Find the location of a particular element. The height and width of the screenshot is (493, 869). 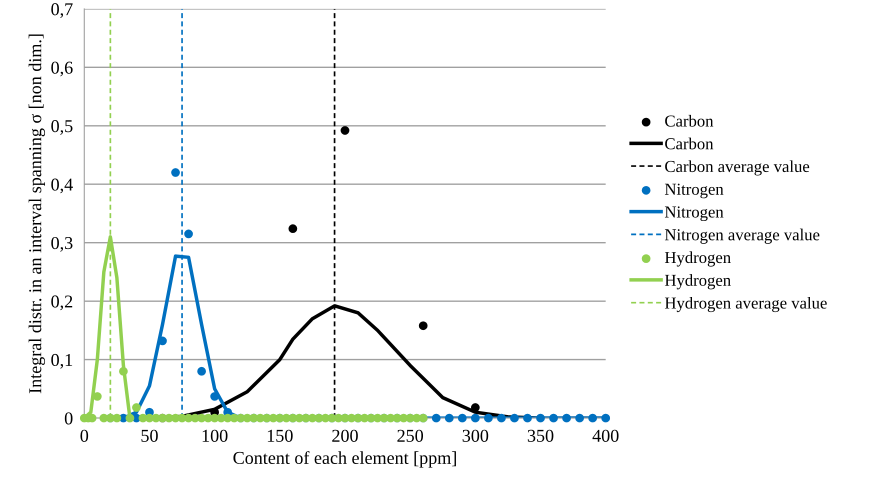

y-tick-label: 0,6 is located at coordinates (62, 69).